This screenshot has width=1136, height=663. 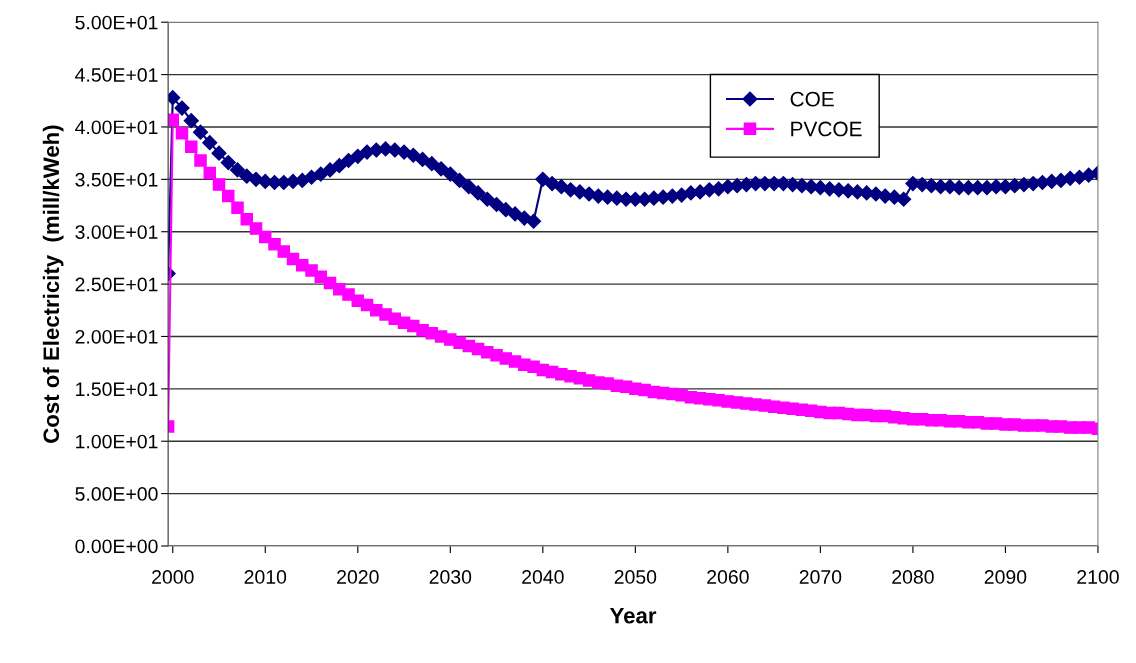 I want to click on y-tick-label: 5.00E+00, so click(x=116, y=494).